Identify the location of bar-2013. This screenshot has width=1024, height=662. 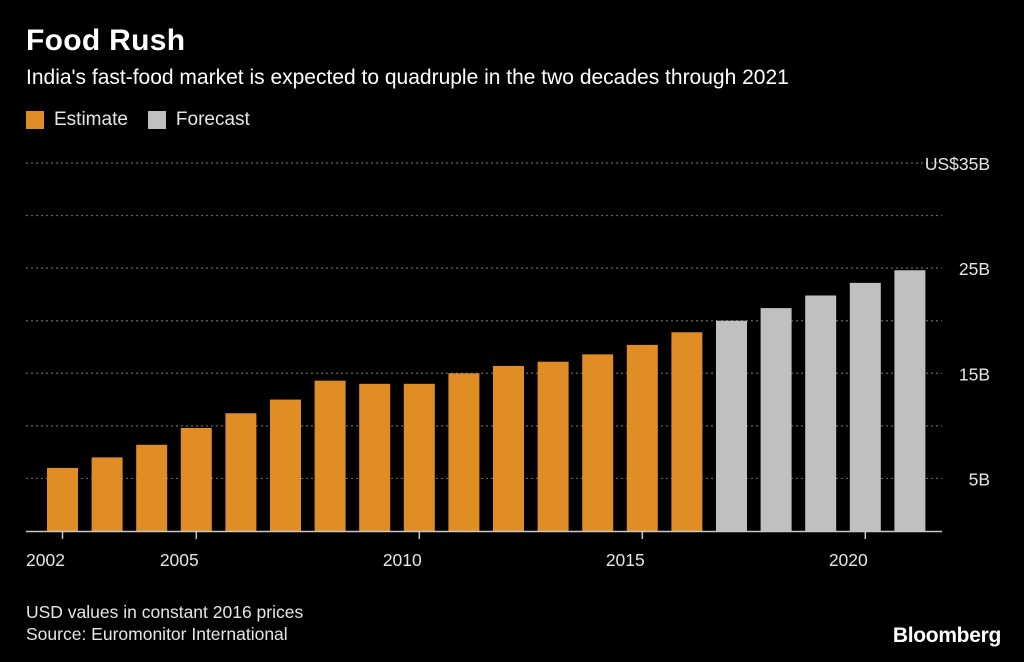
(553, 446).